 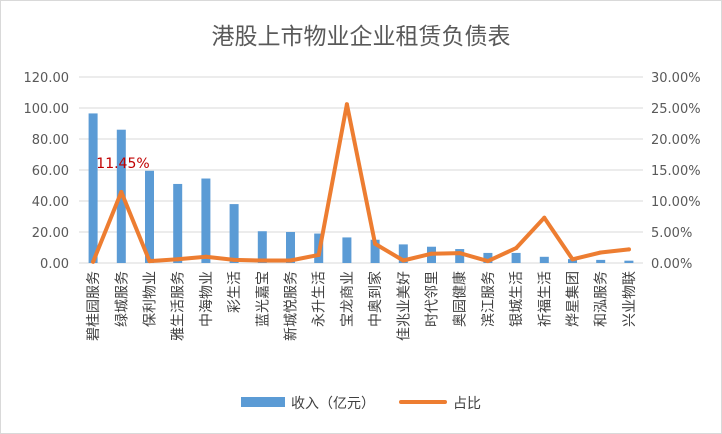 I want to click on left-axis-ticks: 0.00 20.00 40.00 60.00 80.00 100.00 120.00, so click(x=47, y=171).